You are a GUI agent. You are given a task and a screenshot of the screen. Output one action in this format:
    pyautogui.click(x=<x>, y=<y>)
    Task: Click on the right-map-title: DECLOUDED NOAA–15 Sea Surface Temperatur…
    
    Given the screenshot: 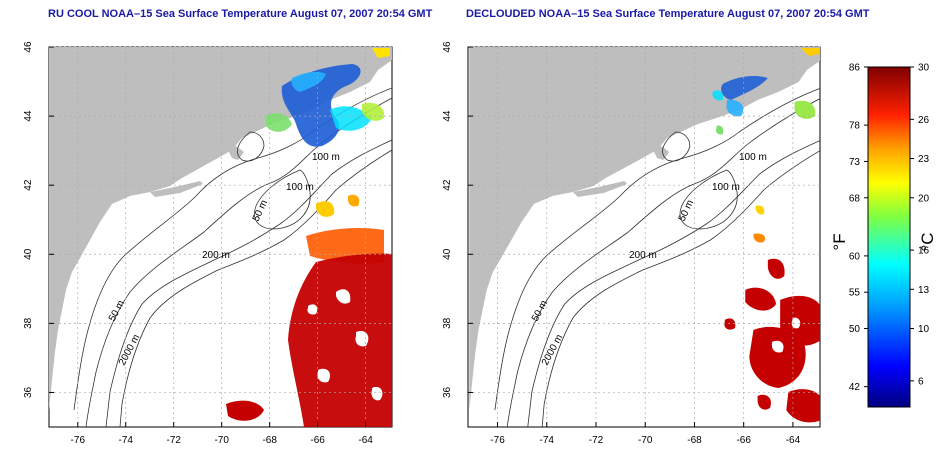 What is the action you would take?
    pyautogui.click(x=668, y=14)
    